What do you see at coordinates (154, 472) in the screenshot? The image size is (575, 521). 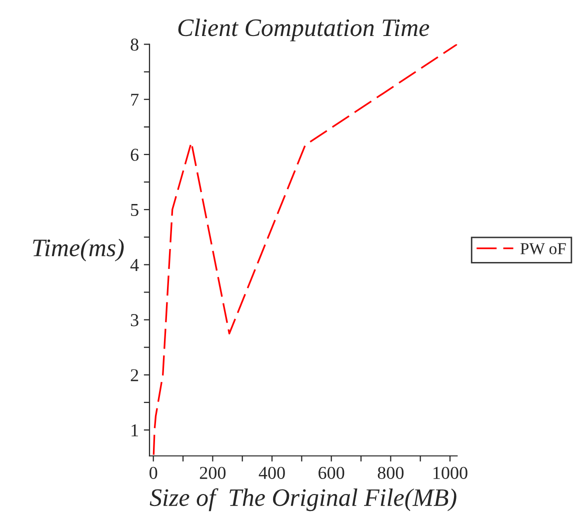 I see `x-tick-label: 0` at bounding box center [154, 472].